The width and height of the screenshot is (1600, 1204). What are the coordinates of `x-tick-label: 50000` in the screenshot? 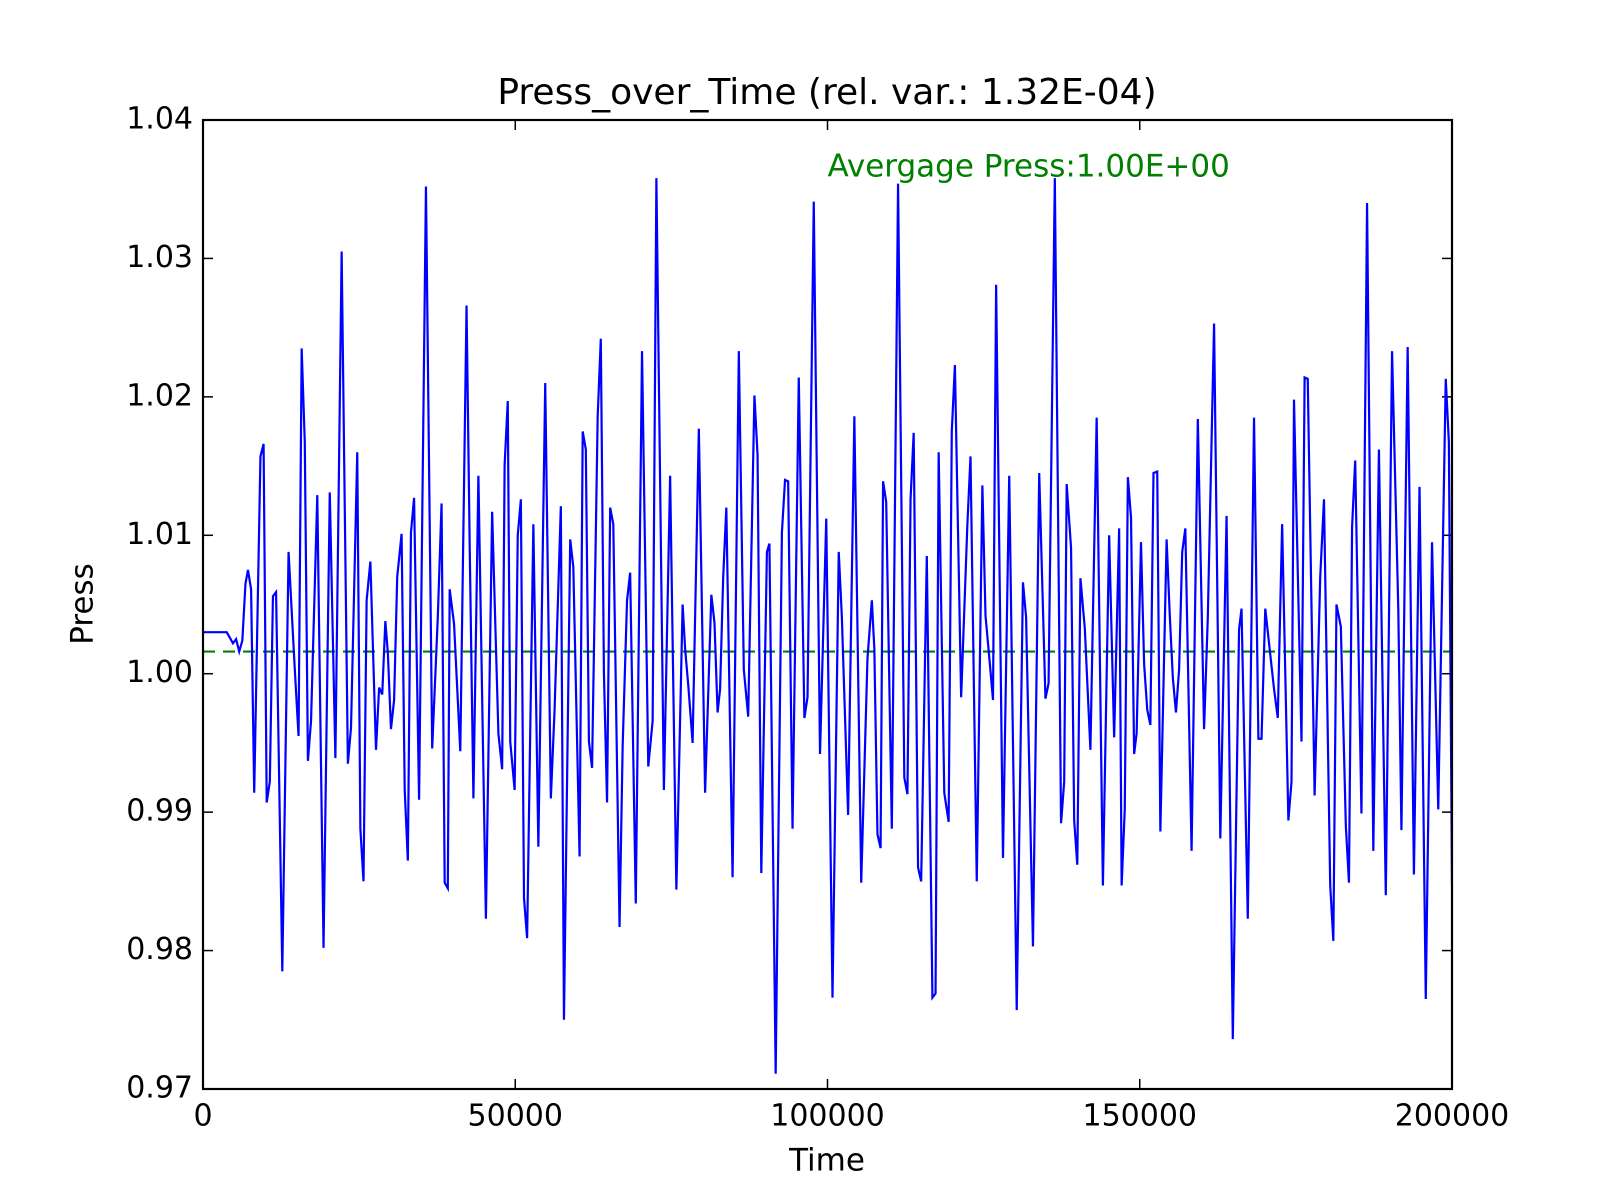 It's located at (515, 1116).